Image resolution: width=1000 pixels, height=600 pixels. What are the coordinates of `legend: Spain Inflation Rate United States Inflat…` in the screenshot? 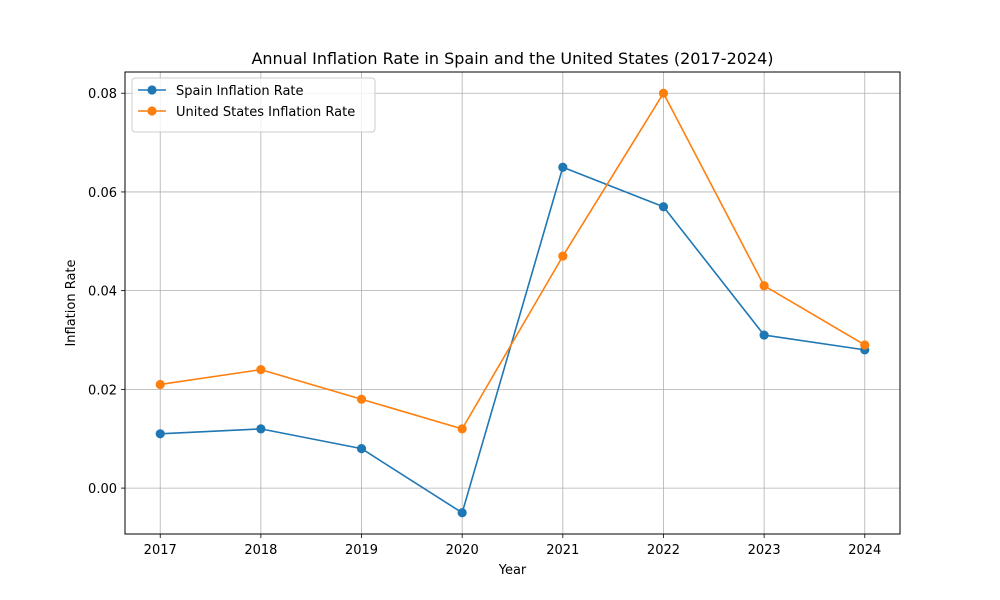 It's located at (253, 105).